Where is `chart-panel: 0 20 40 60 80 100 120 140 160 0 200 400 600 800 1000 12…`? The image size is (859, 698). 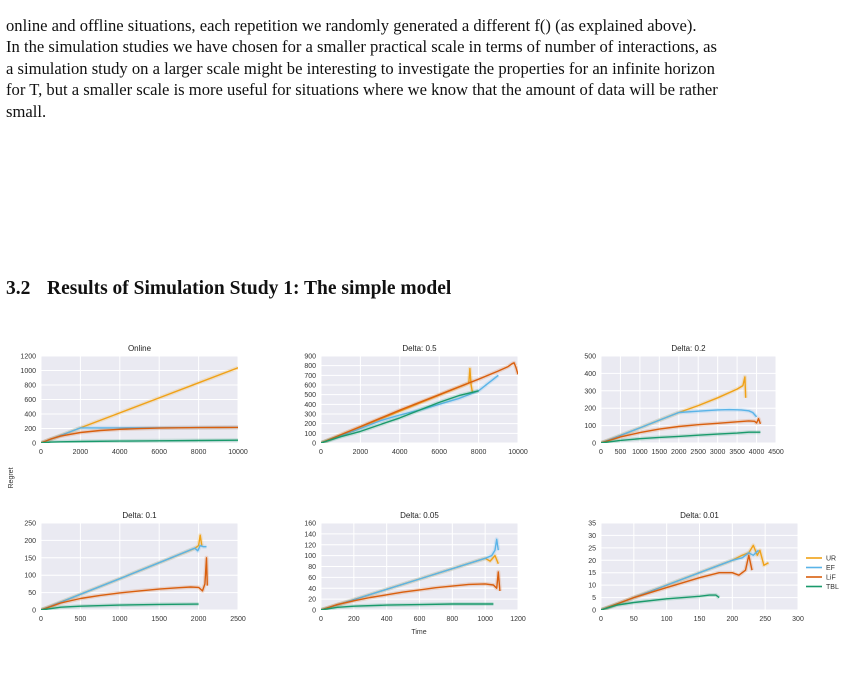 chart-panel: 0 20 40 60 80 100 120 140 160 0 200 400 600 800 1000 12… is located at coordinates (415, 567).